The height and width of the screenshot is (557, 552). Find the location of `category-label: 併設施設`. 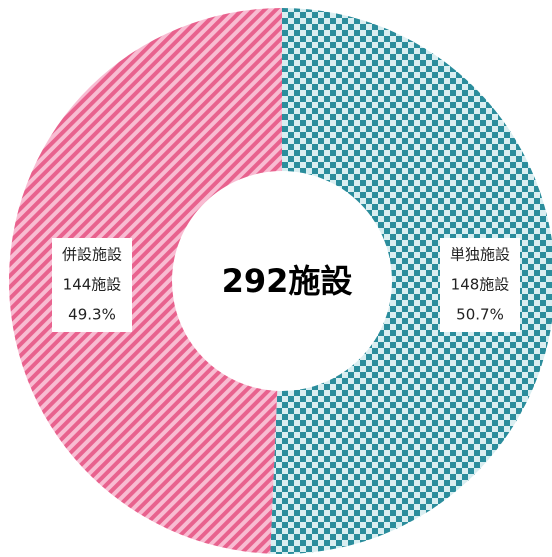

category-label: 併設施設 is located at coordinates (92, 255).